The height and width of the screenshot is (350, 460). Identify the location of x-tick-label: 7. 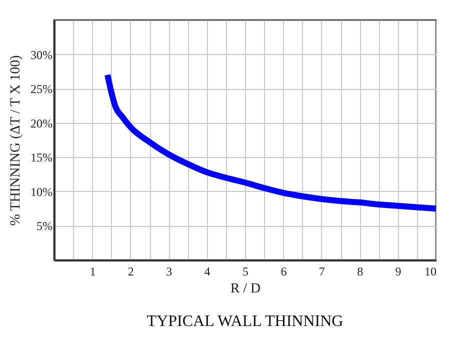
(321, 271).